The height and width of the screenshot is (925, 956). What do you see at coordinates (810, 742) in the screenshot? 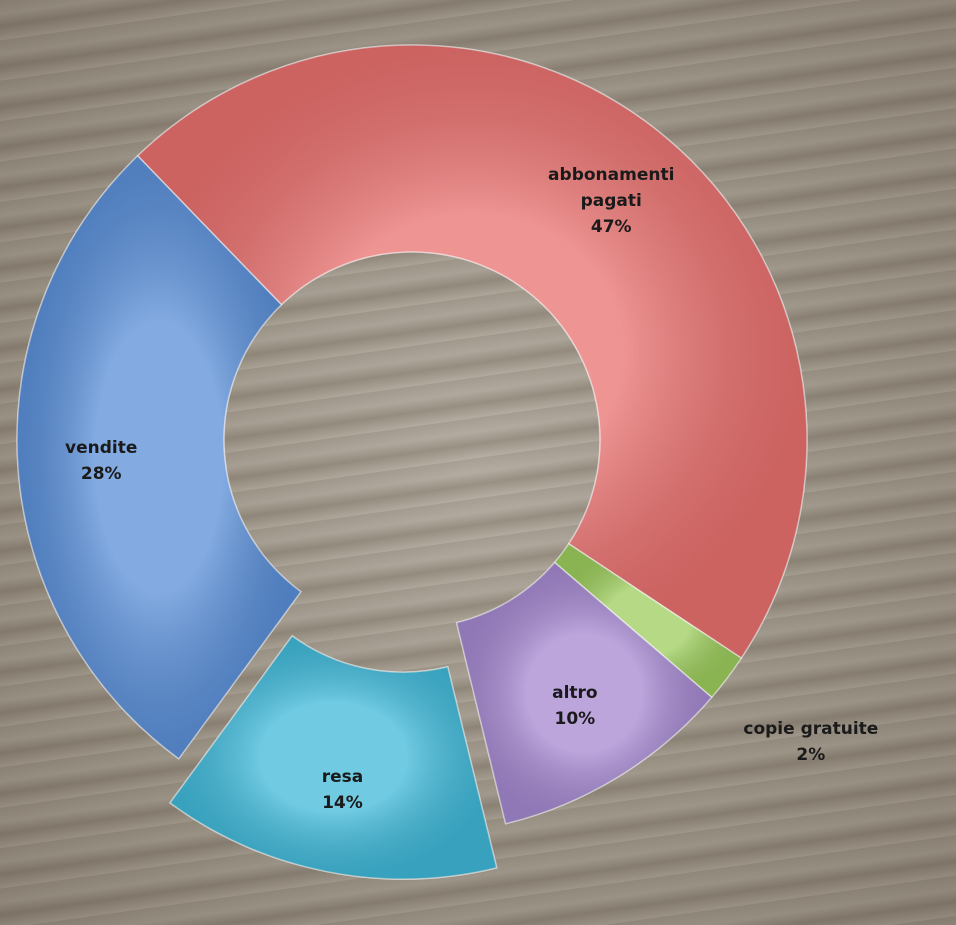
I see `slice-label: copie gratuite 2%` at bounding box center [810, 742].